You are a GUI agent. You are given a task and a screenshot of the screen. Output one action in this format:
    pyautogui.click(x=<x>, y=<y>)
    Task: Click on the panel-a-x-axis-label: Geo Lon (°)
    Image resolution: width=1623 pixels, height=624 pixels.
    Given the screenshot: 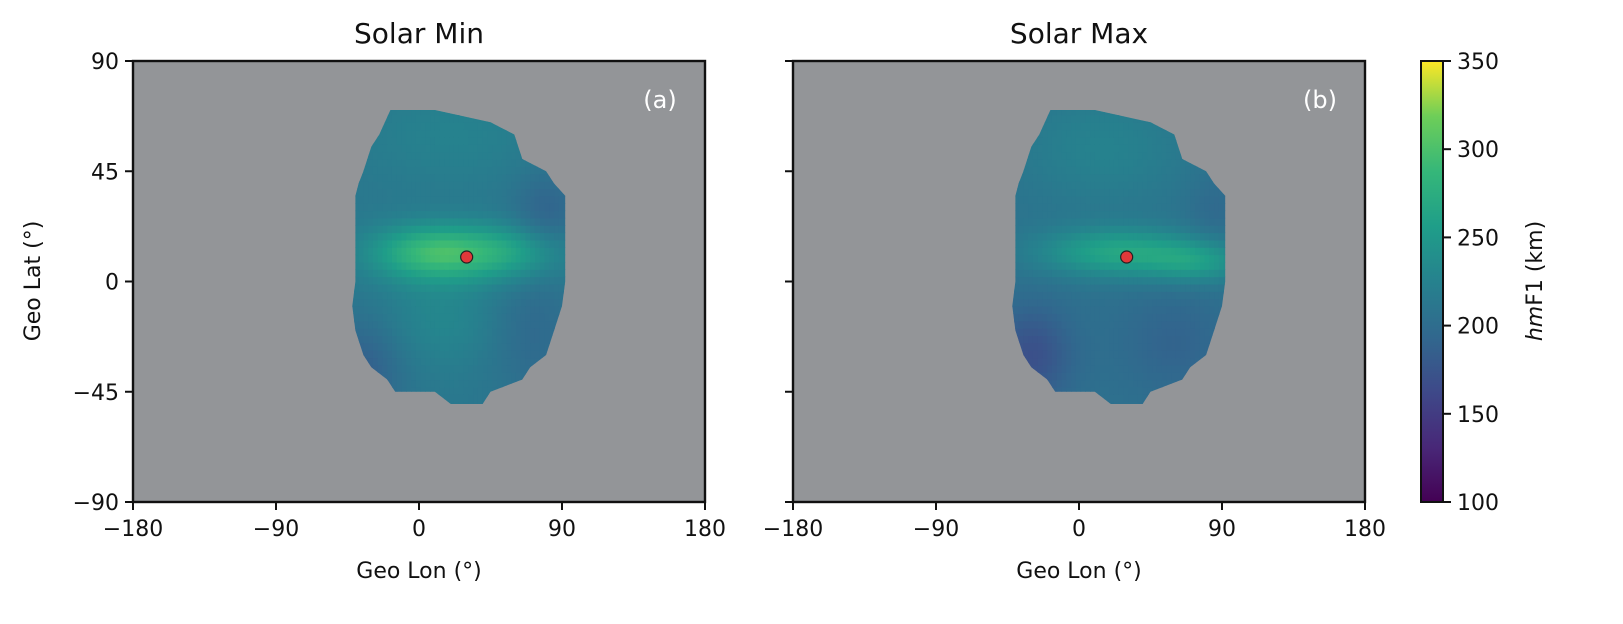 What is the action you would take?
    pyautogui.click(x=418, y=571)
    